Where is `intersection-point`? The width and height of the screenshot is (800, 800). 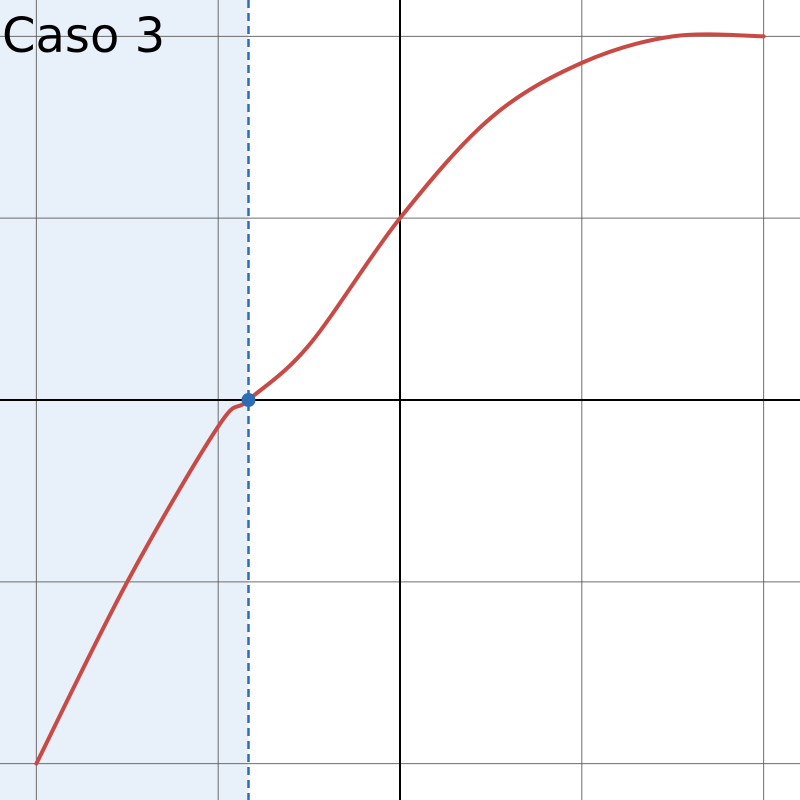
intersection-point is located at coordinates (248, 400).